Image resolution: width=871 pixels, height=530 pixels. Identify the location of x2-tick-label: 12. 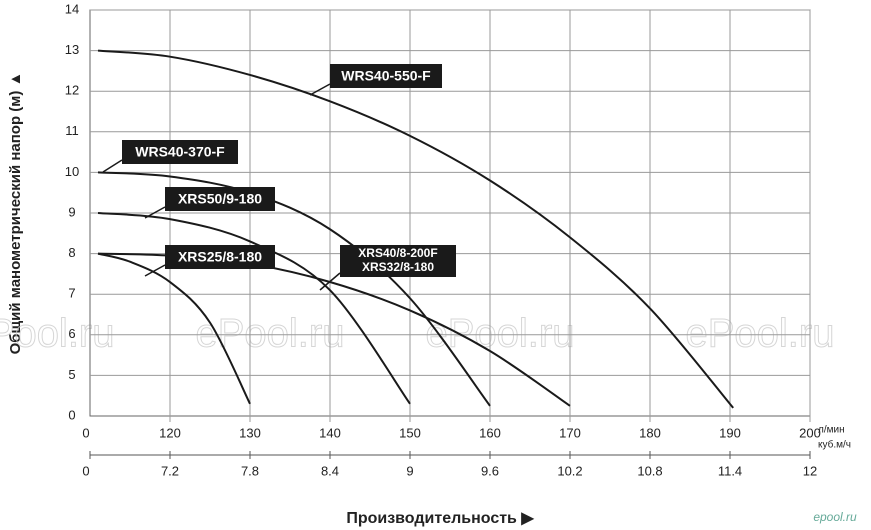
(810, 470).